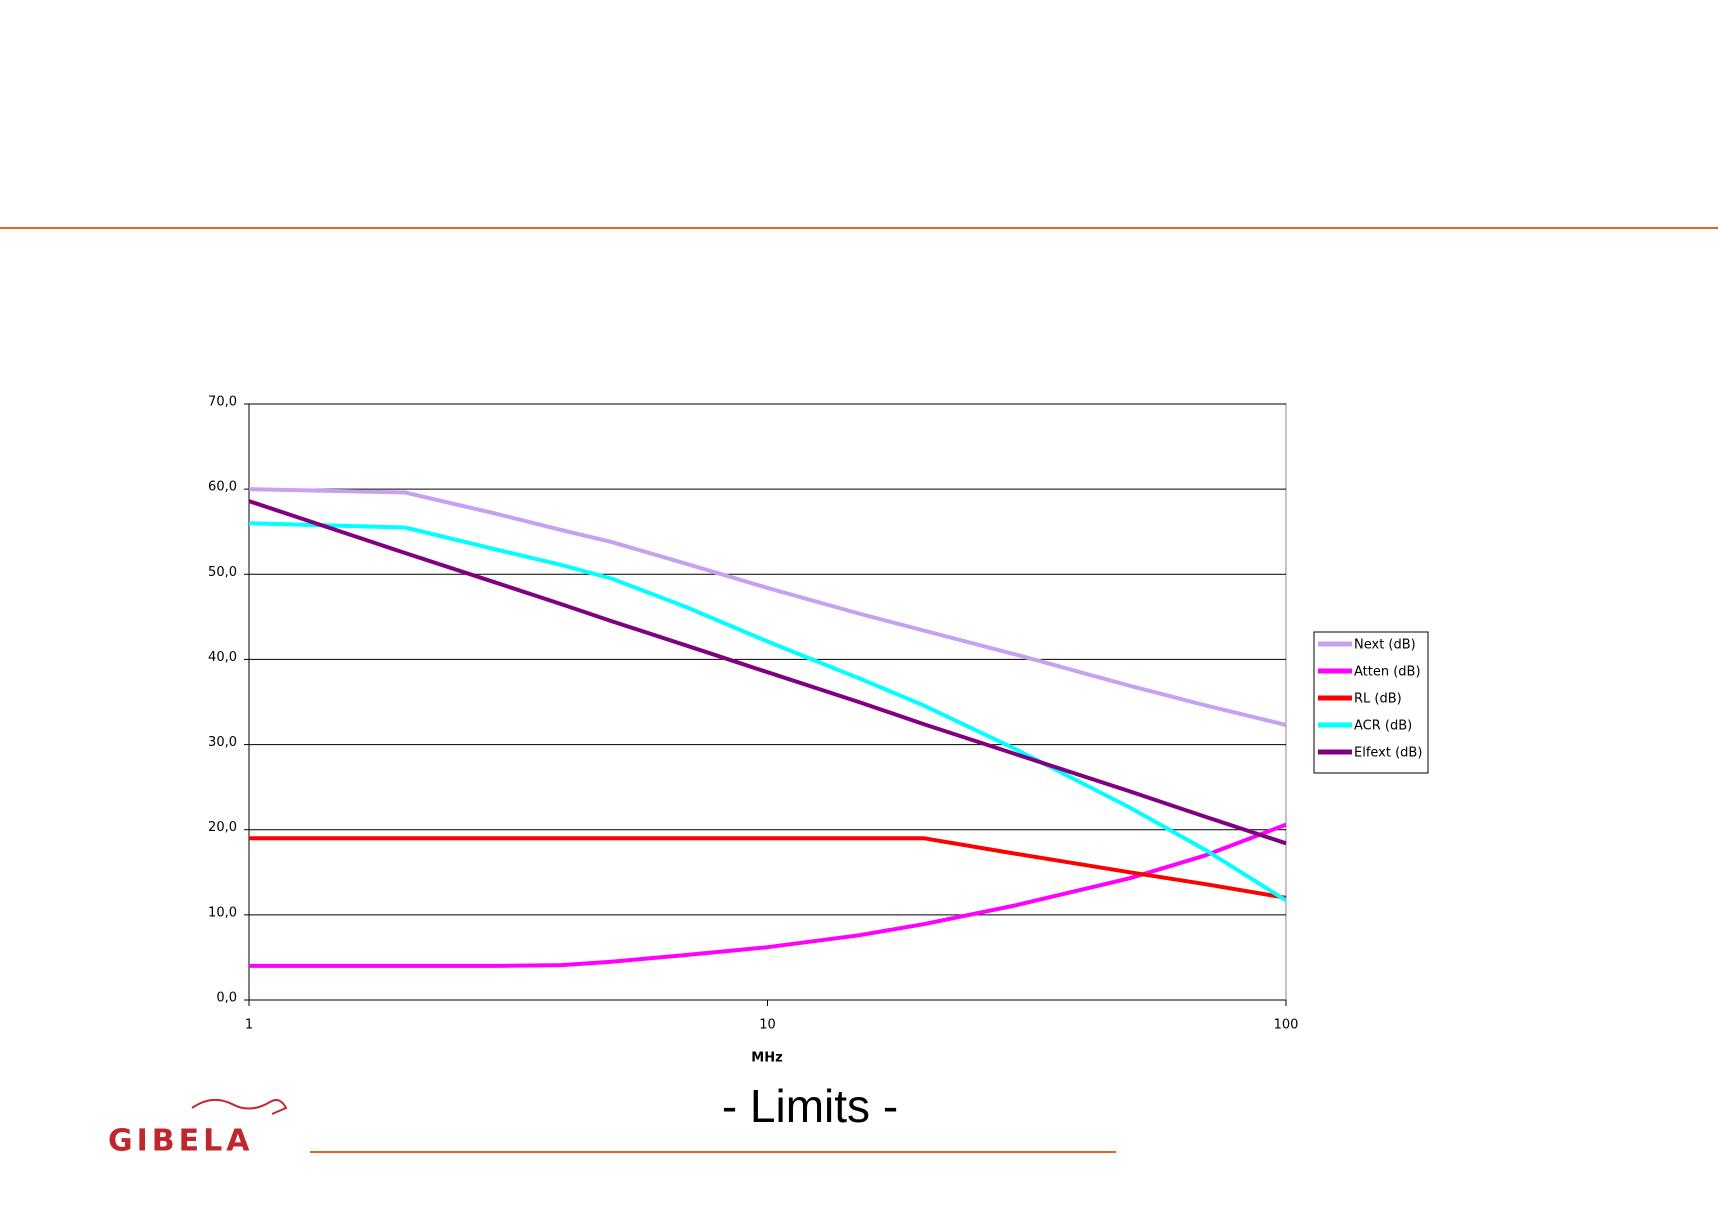  I want to click on legend-label: ACR (dB), so click(1383, 726).